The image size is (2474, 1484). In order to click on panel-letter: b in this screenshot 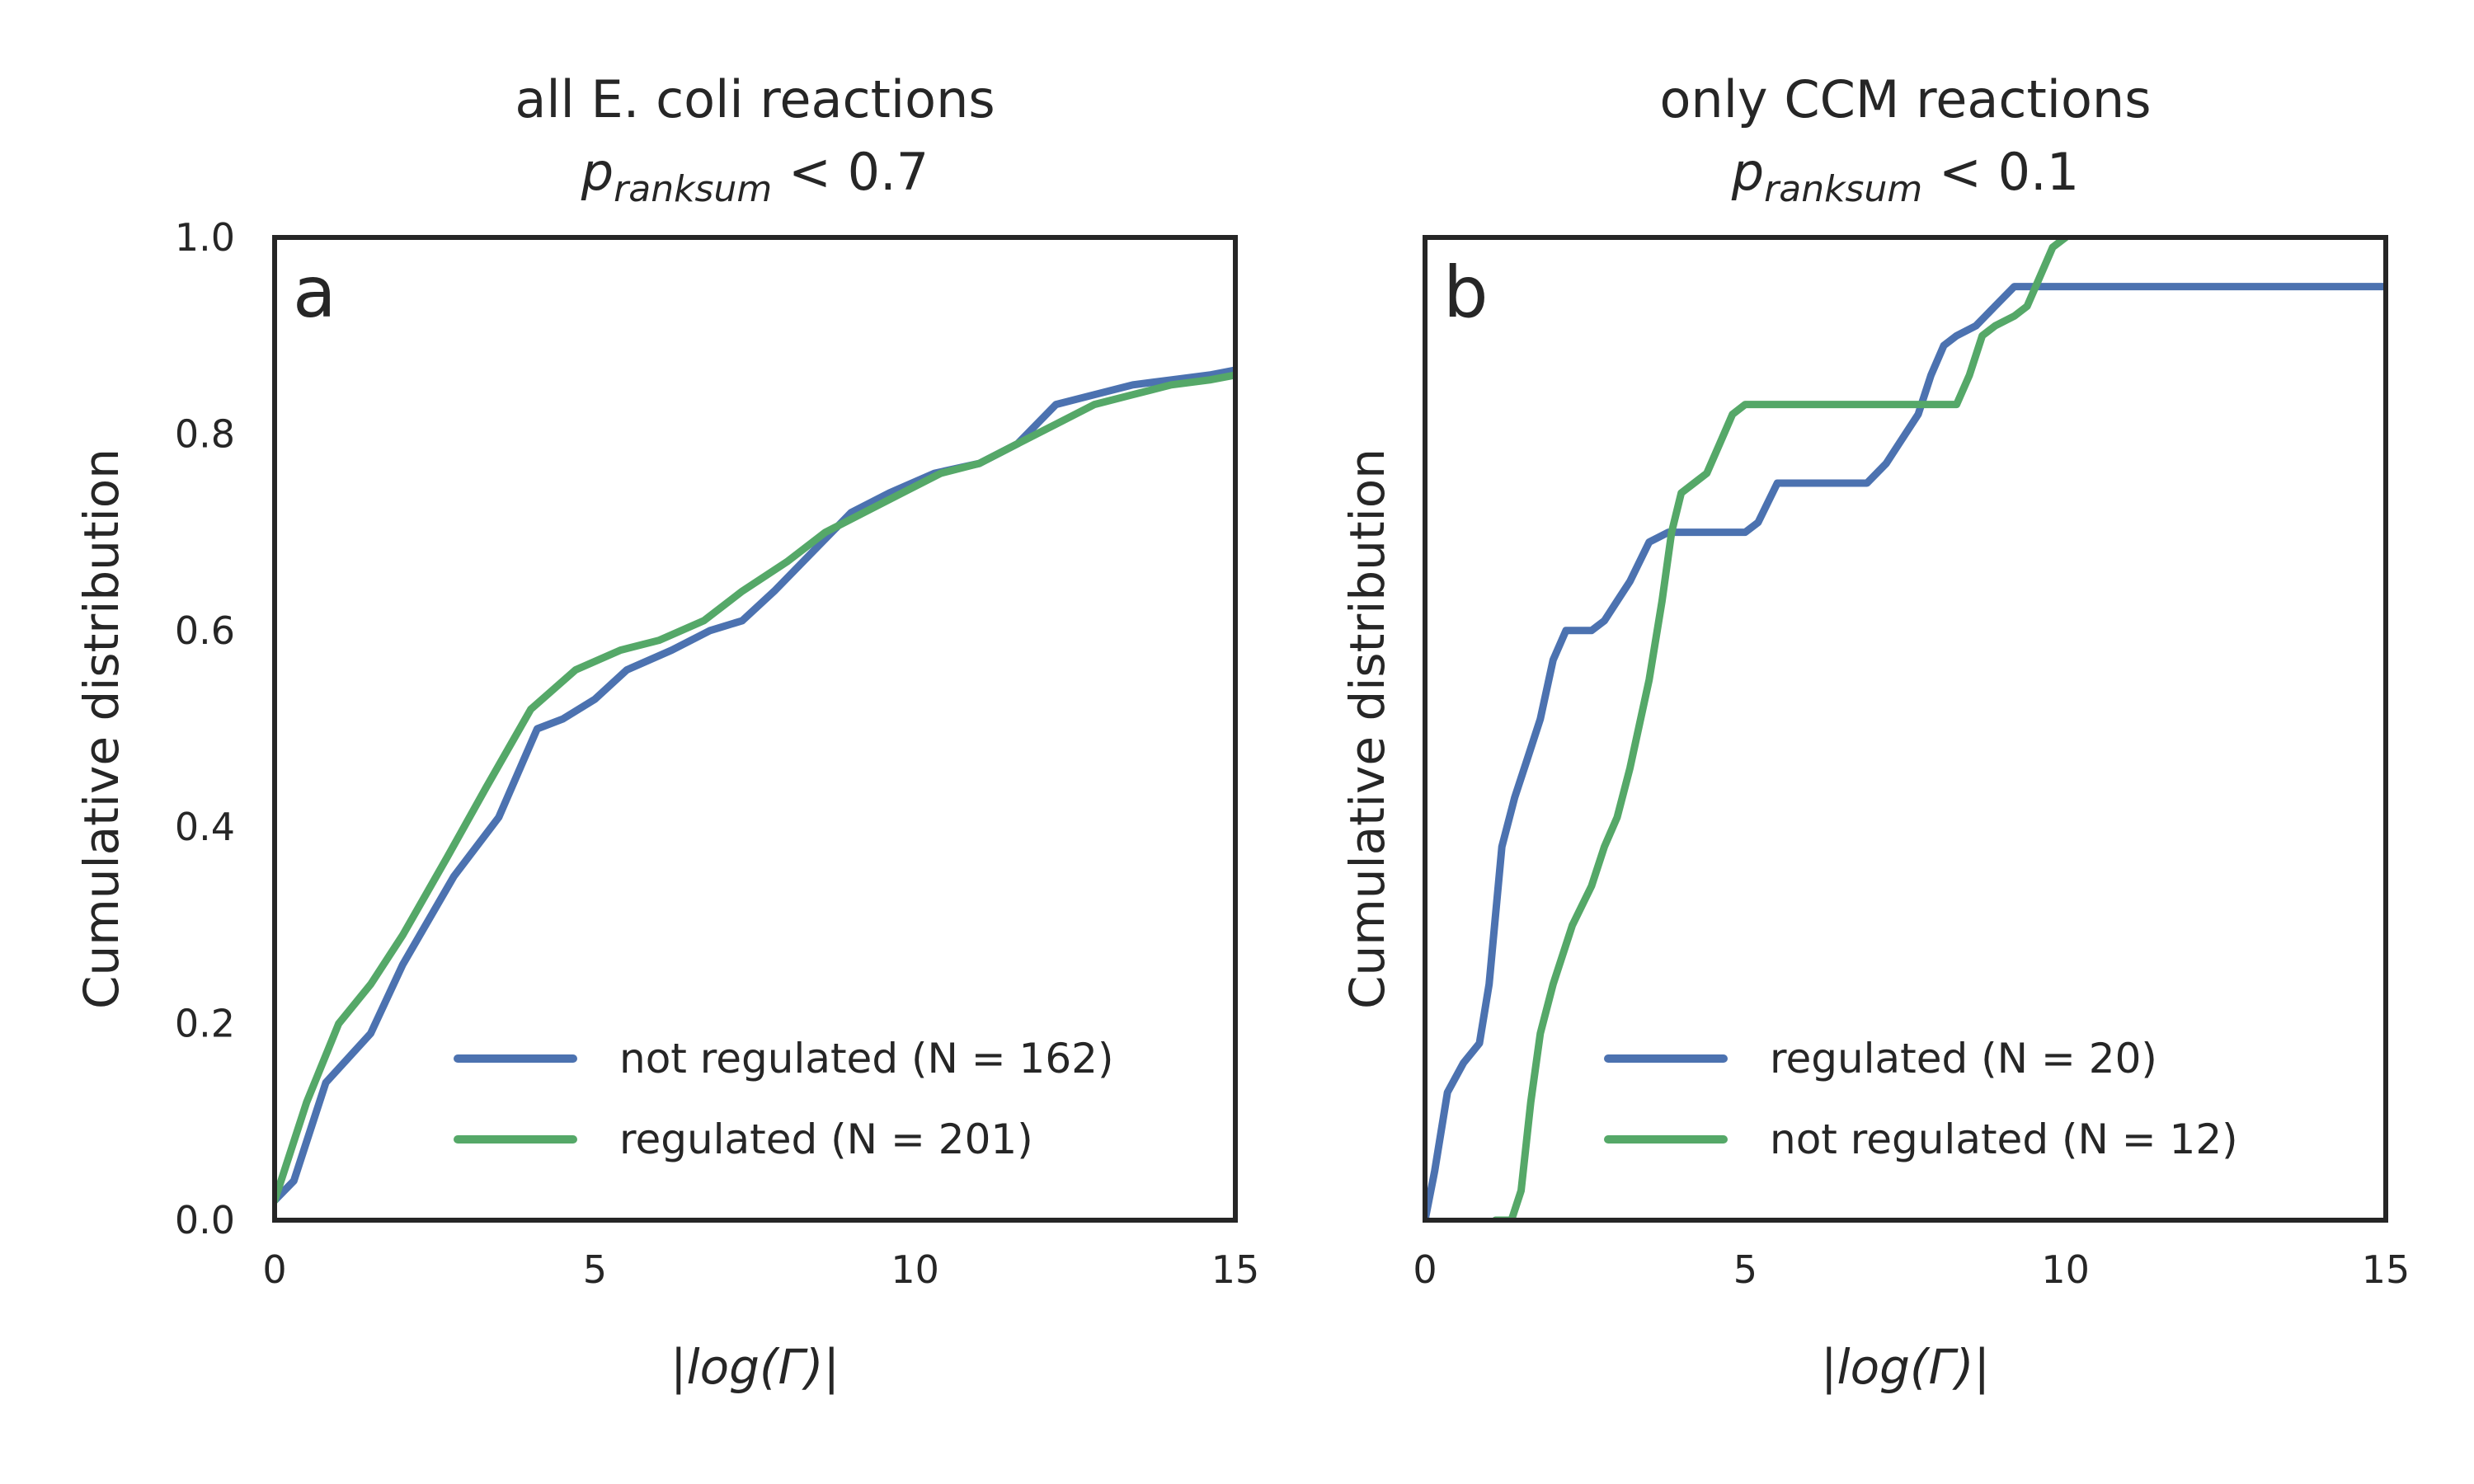, I will do `click(1466, 292)`.